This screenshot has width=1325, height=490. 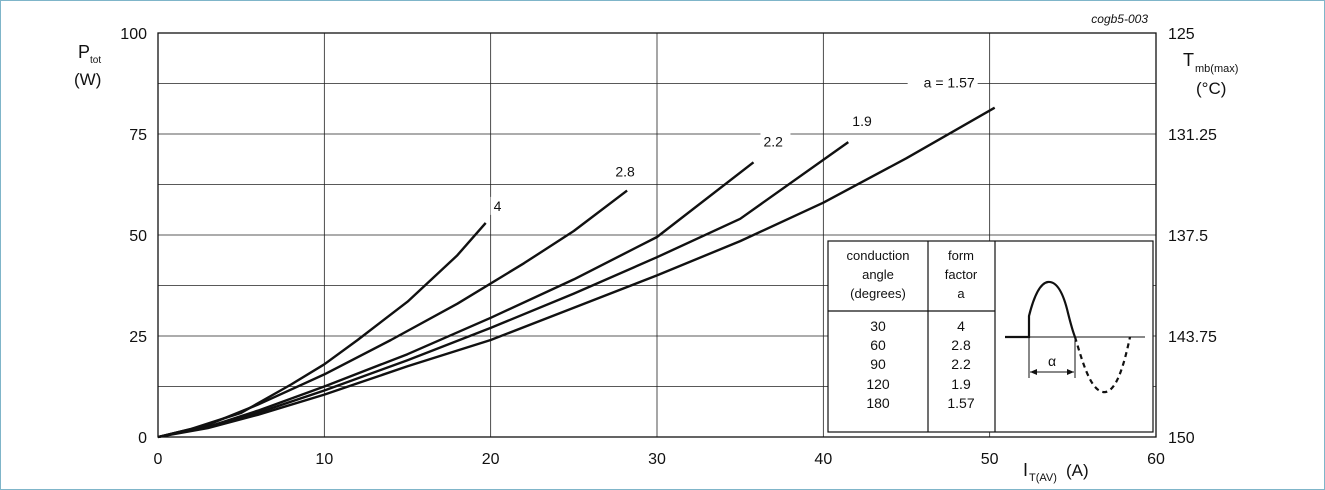 What do you see at coordinates (1181, 438) in the screenshot?
I see `y2-tick-label: 150` at bounding box center [1181, 438].